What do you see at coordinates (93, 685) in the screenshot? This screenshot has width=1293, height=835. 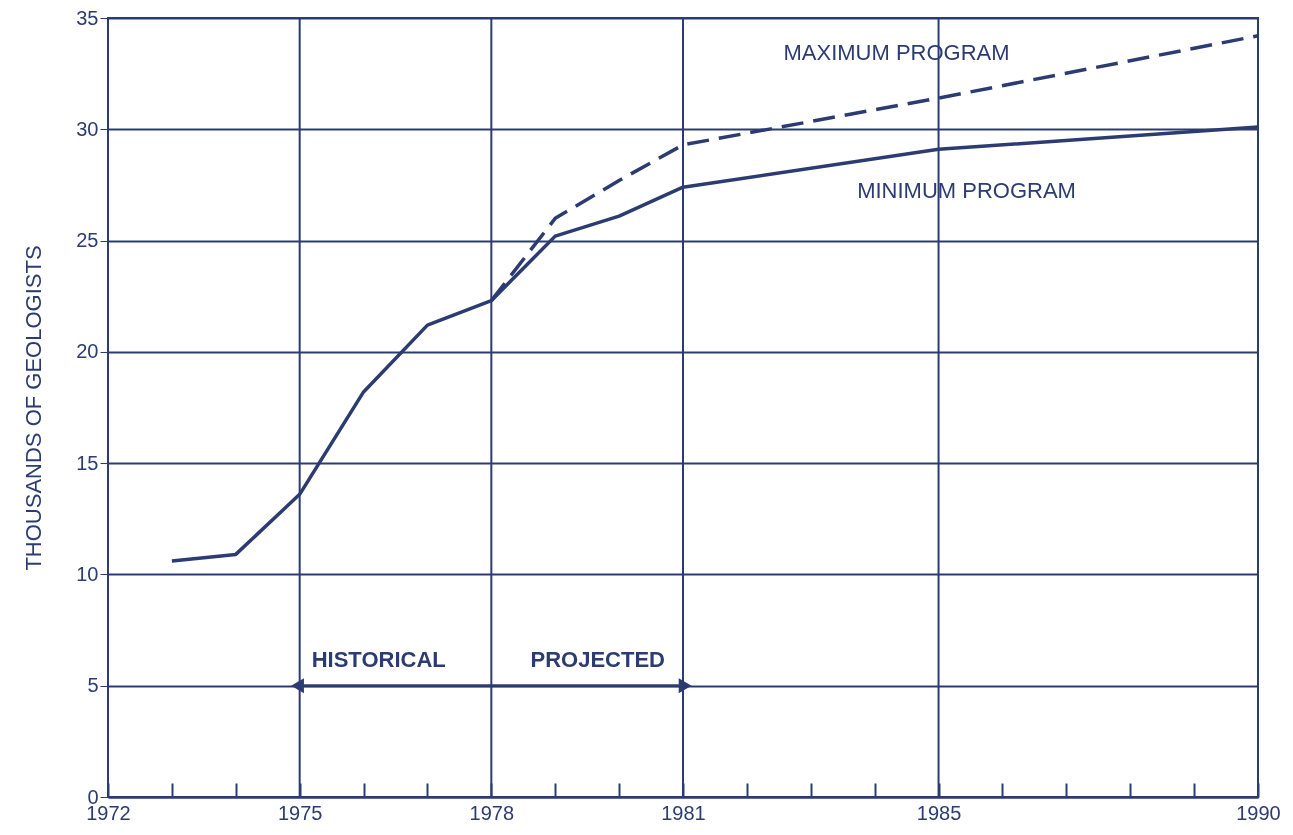 I see `y-tick-label: 5` at bounding box center [93, 685].